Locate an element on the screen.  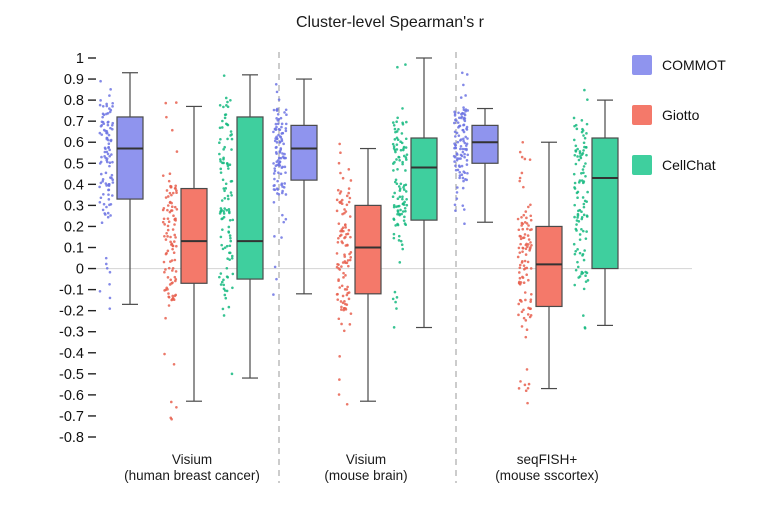
box-cellchat-group1 is located at coordinates (241, 226).